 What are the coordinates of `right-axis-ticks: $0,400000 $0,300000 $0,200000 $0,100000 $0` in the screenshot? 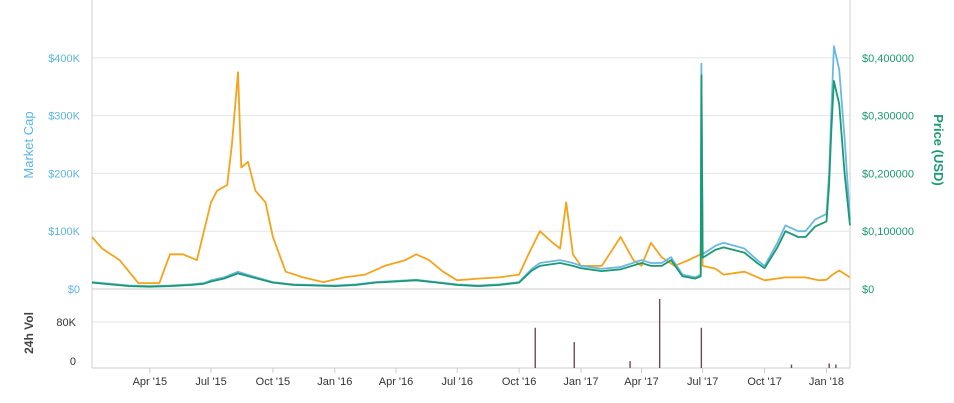 It's located at (888, 174).